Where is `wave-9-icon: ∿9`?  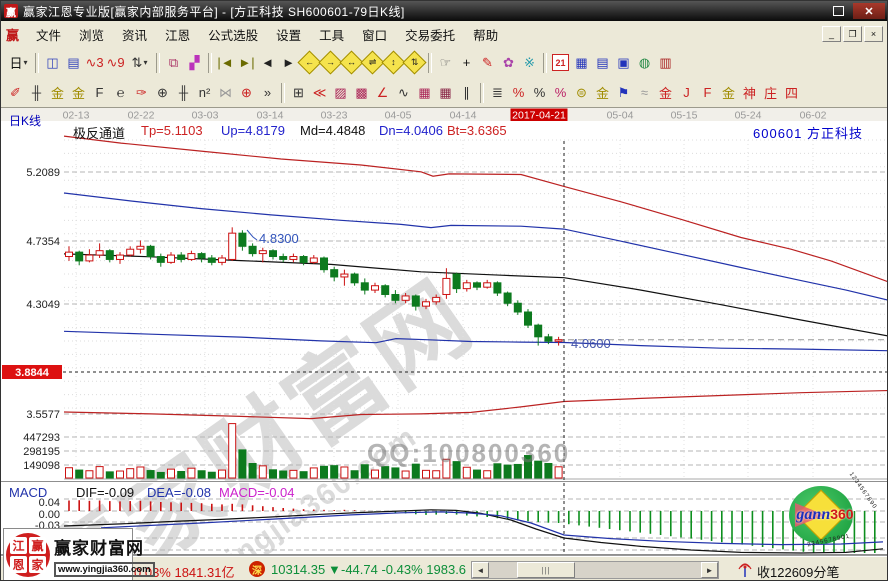
wave-9-icon: ∿9 is located at coordinates (115, 62).